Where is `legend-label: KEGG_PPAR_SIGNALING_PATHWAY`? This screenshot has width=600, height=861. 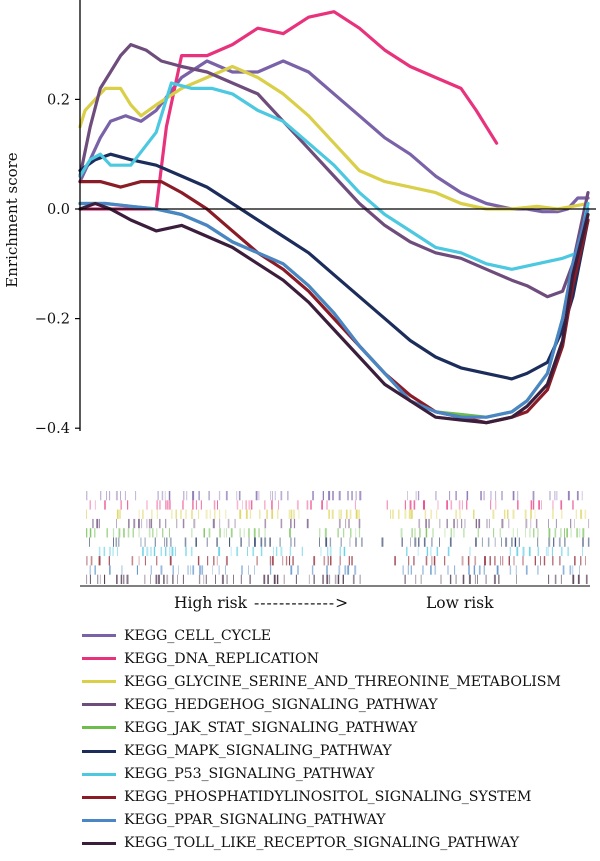
legend-label: KEGG_PPAR_SIGNALING_PATHWAY is located at coordinates (255, 820).